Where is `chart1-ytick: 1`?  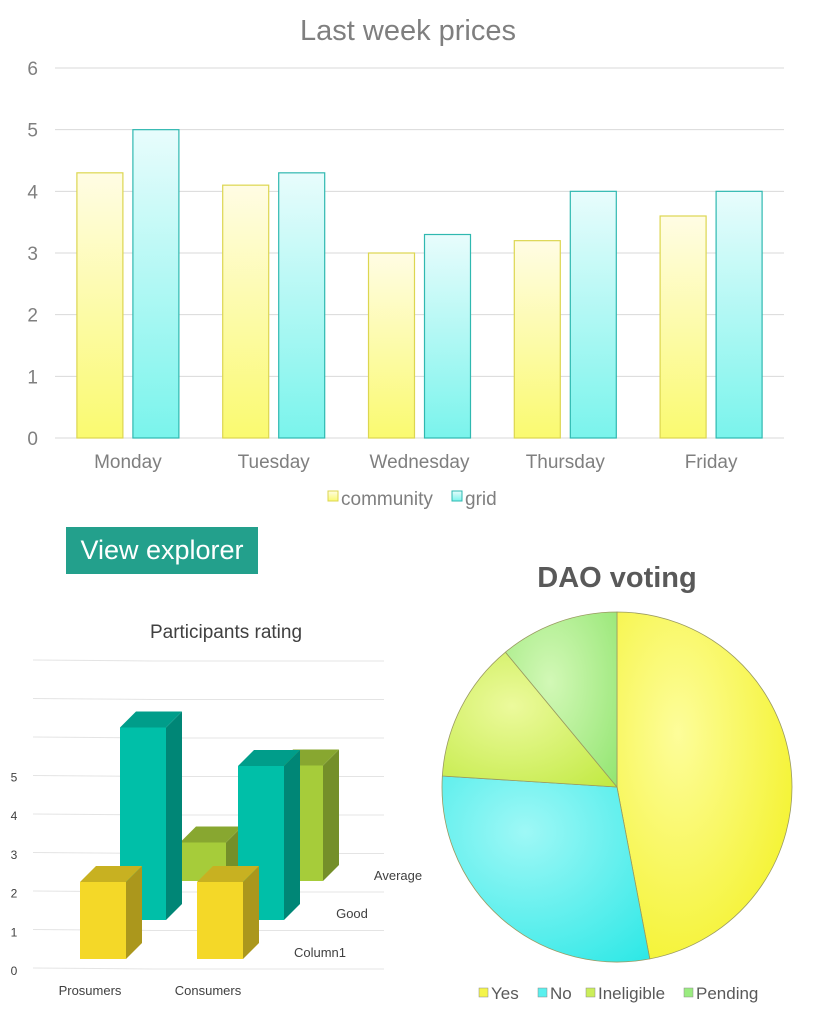 chart1-ytick: 1 is located at coordinates (32, 377).